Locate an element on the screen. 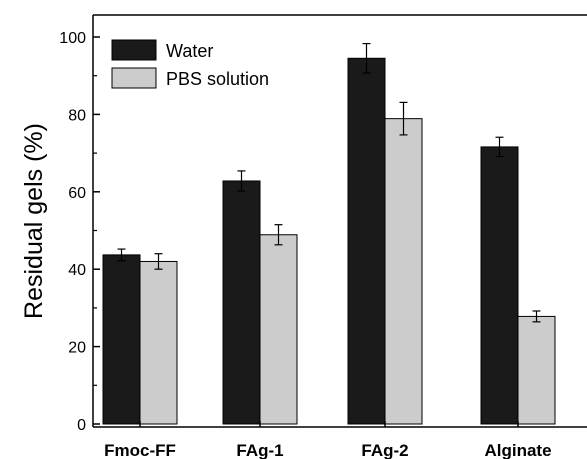 This screenshot has width=587, height=459. y-axis-ticks: 0 20 40 60 80 100 is located at coordinates (79, 232).